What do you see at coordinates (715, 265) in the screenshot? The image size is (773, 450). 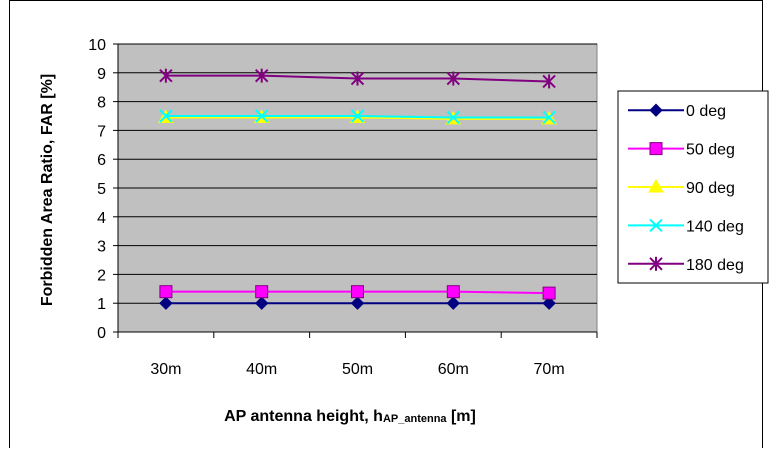 I see `legend-label: 180 deg` at bounding box center [715, 265].